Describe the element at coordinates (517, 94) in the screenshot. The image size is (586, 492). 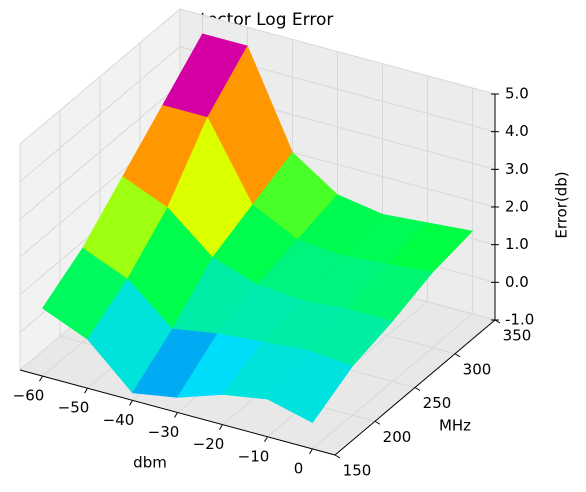
I see `z-tick-label: 5.0` at that location.